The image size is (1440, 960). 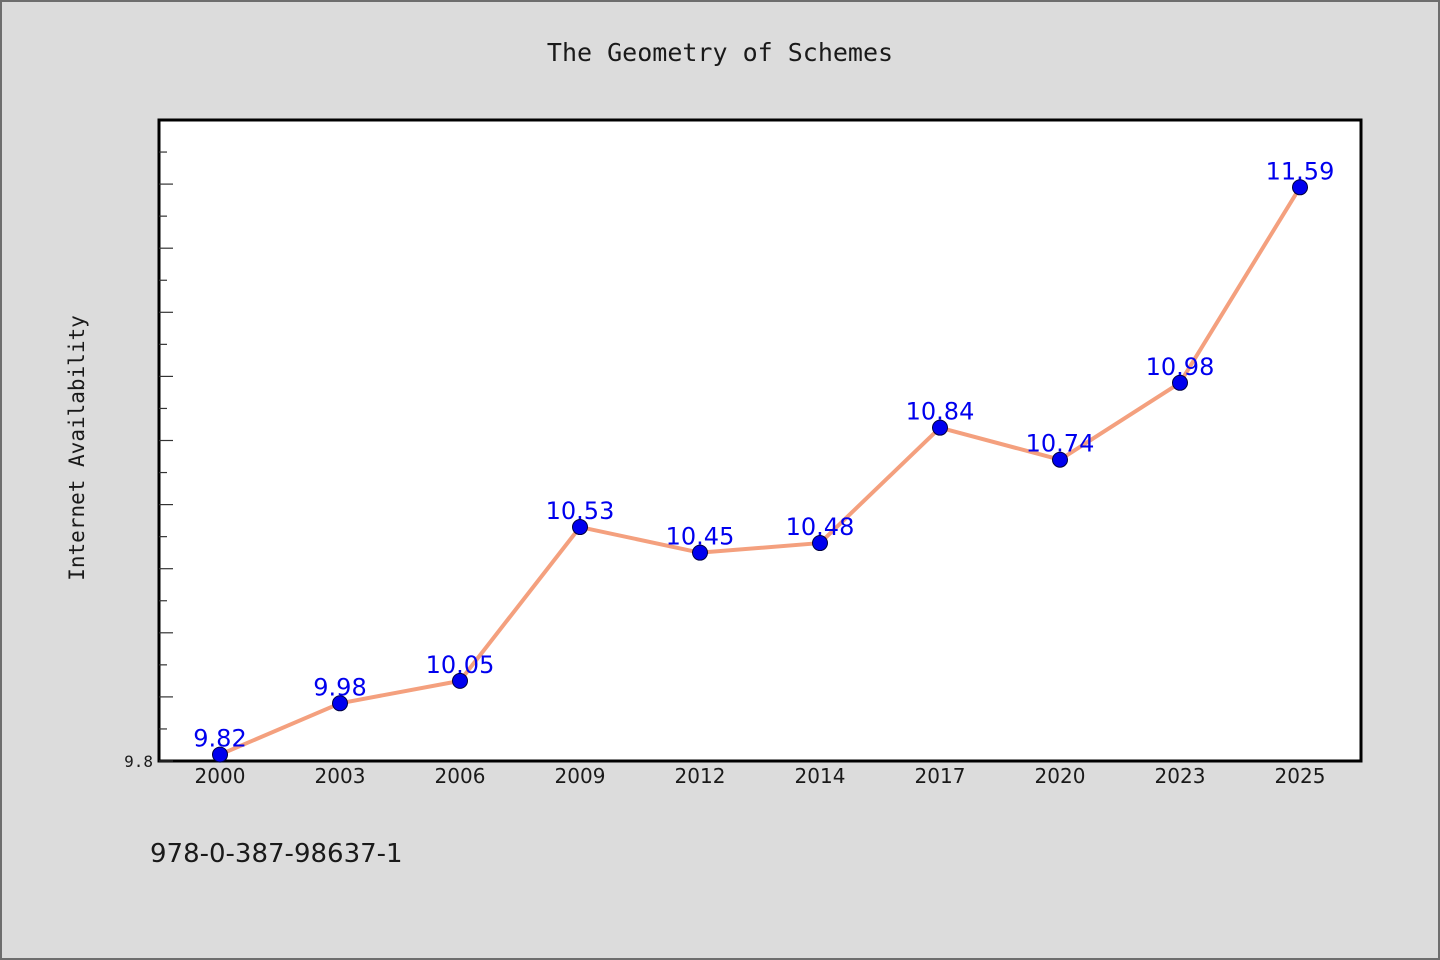 What do you see at coordinates (1060, 776) in the screenshot?
I see `x-tick-label: 2020` at bounding box center [1060, 776].